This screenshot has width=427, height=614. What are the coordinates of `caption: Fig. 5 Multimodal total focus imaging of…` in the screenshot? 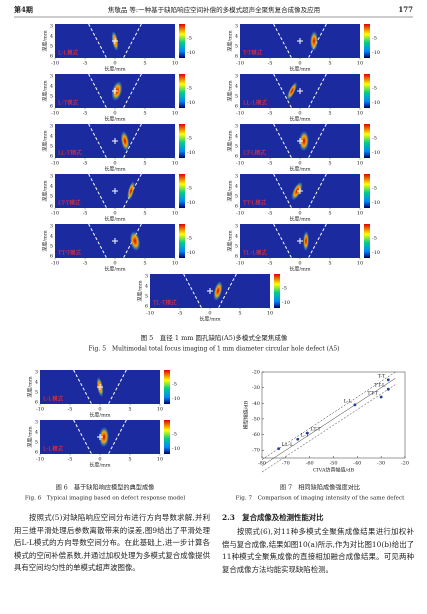 It's located at (213, 349).